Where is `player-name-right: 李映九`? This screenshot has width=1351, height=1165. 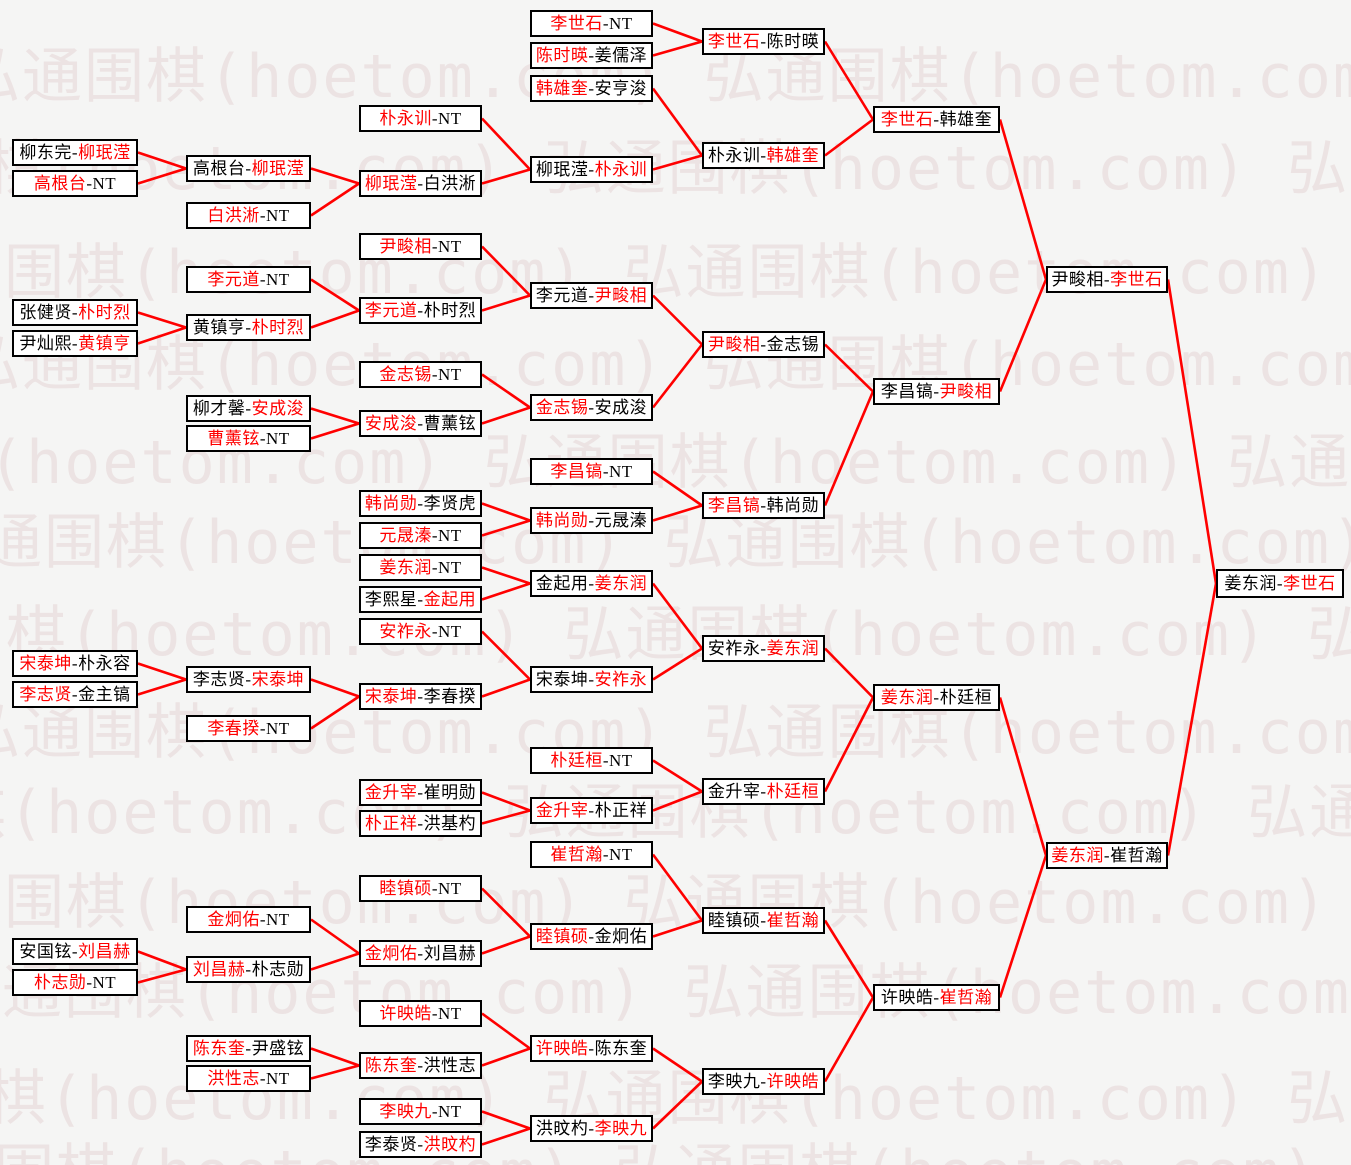 player-name-right: 李映九 is located at coordinates (621, 1128).